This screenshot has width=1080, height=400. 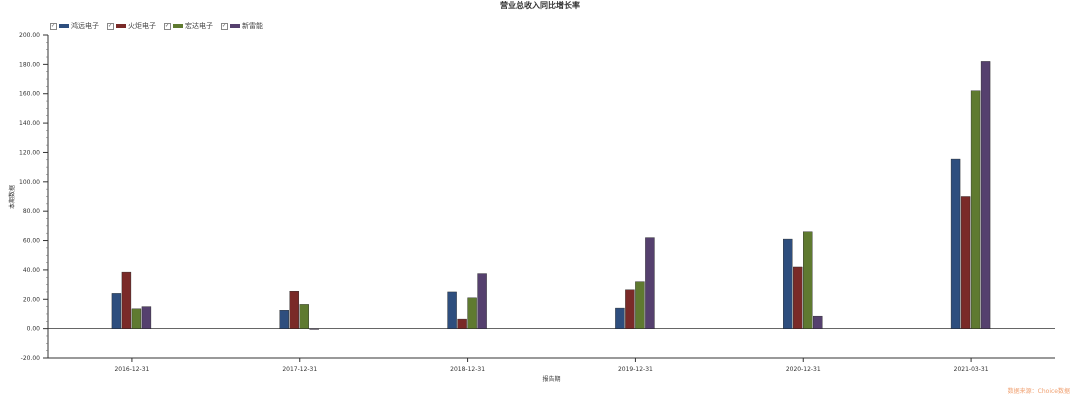 I want to click on legend-item: ✓ 新雷能, so click(x=242, y=26).